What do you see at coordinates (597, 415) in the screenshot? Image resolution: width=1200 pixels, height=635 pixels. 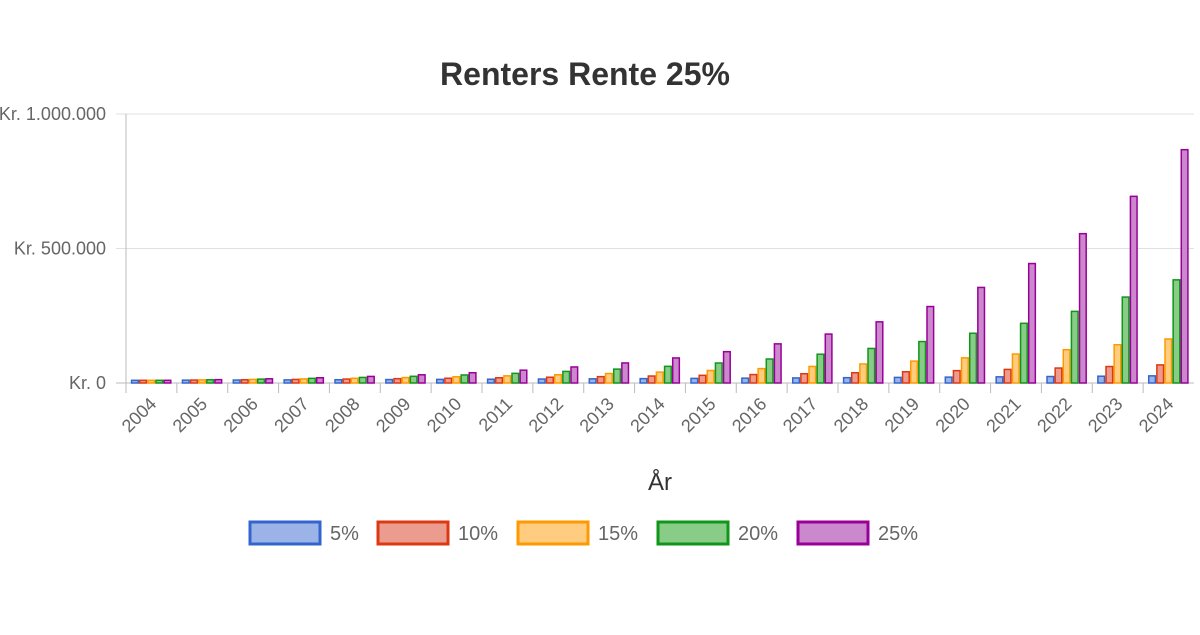 I see `x-tick-label: 2013` at bounding box center [597, 415].